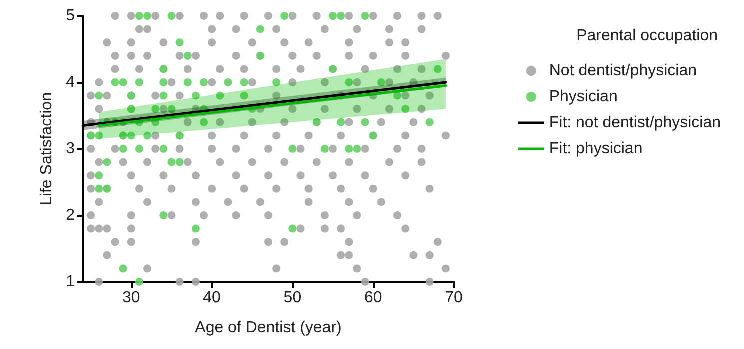 The height and width of the screenshot is (349, 744). What do you see at coordinates (131, 298) in the screenshot?
I see `x-tick-label: 30` at bounding box center [131, 298].